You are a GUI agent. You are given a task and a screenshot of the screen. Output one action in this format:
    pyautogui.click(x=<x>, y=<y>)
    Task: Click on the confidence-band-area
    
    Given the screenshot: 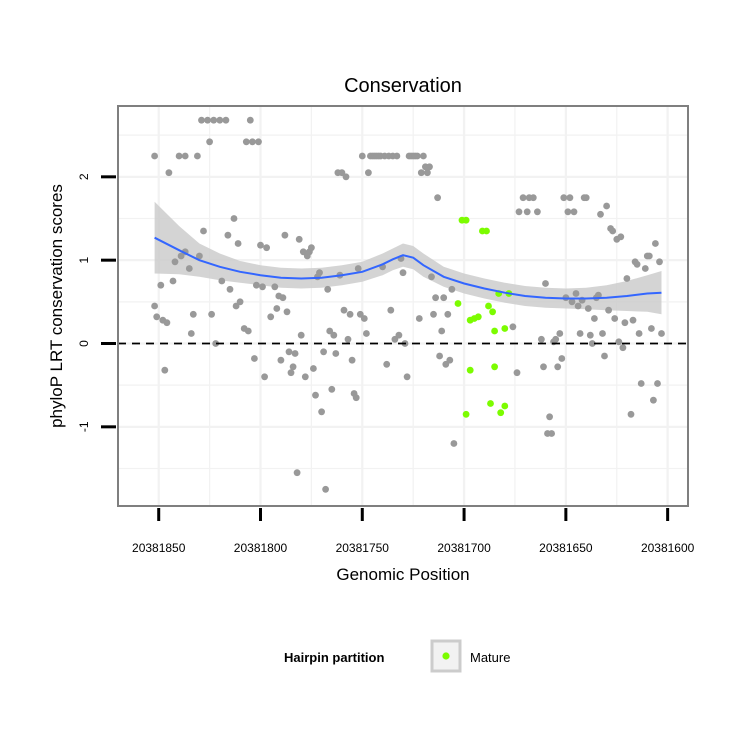 What is the action you would take?
    pyautogui.click(x=408, y=258)
    